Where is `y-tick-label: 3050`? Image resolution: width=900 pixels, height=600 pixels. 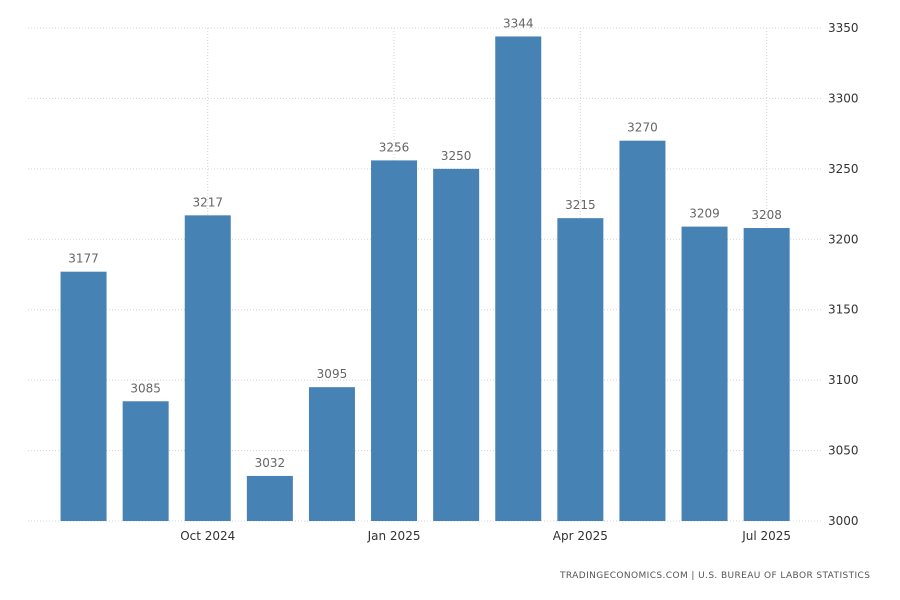 y-tick-label: 3050 is located at coordinates (843, 451).